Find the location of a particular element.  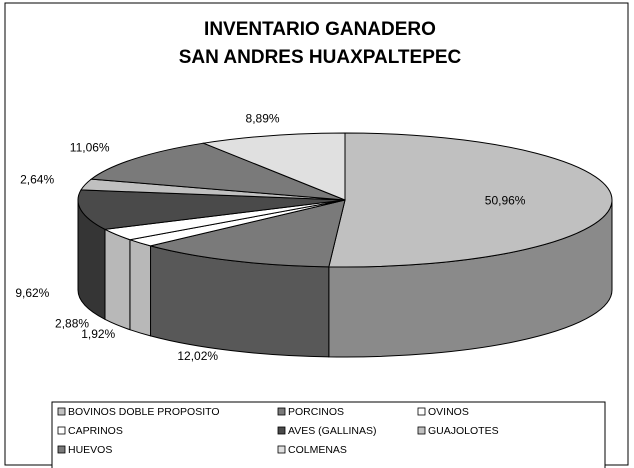

legend-box is located at coordinates (328, 434).